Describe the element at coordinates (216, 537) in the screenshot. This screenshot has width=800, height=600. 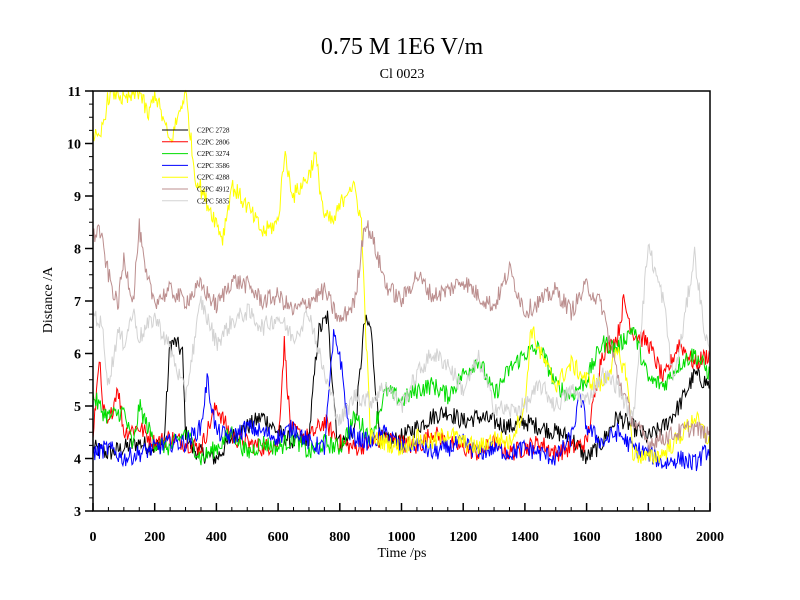
I see `x-tick-label: 400` at that location.